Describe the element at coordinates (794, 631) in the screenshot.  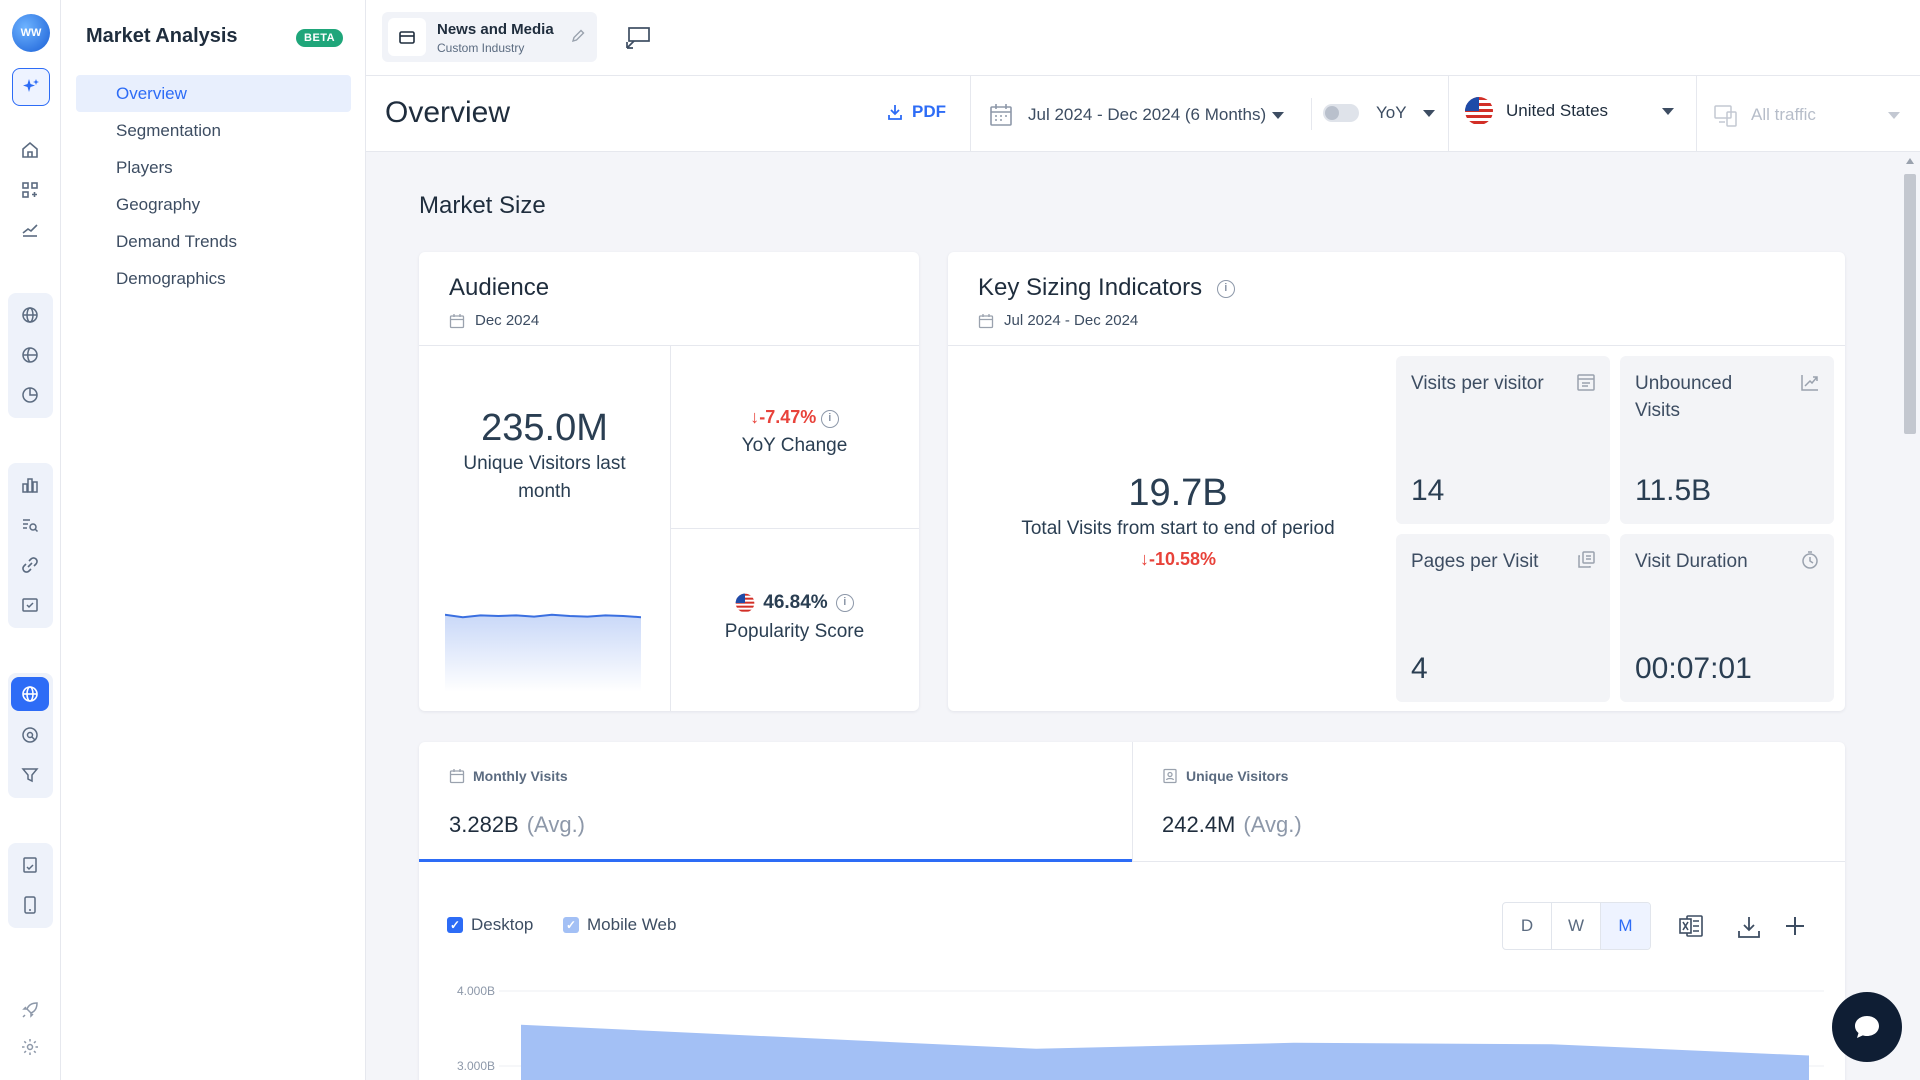
I see `popularity-label: Popularity Score` at that location.